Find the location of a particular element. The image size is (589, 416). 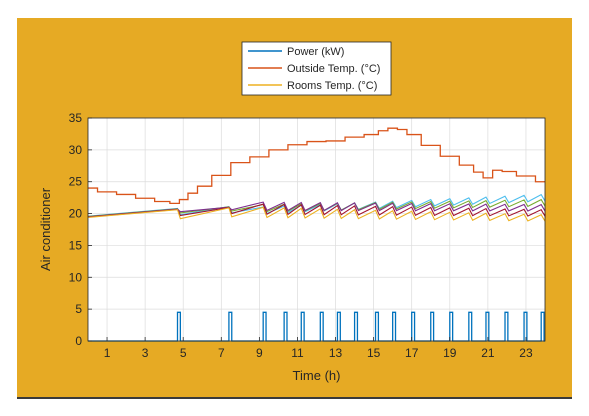

x-tick-label: 17 is located at coordinates (412, 353).